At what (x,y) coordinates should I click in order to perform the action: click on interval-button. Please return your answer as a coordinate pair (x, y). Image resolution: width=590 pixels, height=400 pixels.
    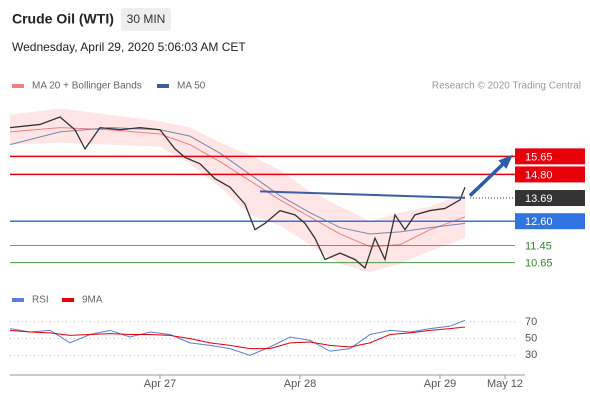
    Looking at the image, I should click on (146, 19).